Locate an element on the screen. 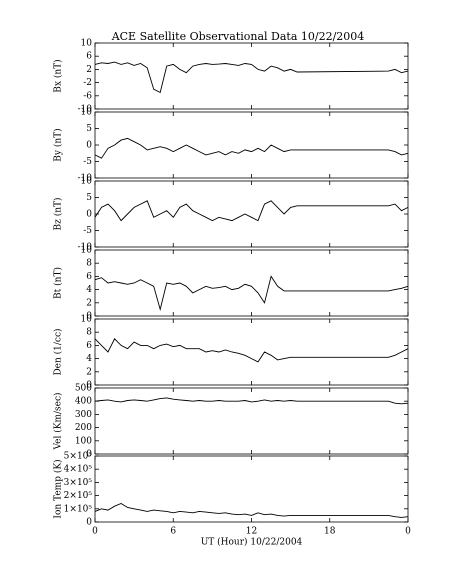 This screenshot has width=453, height=566. y-tick-label: 3×10⁵ is located at coordinates (78, 483).